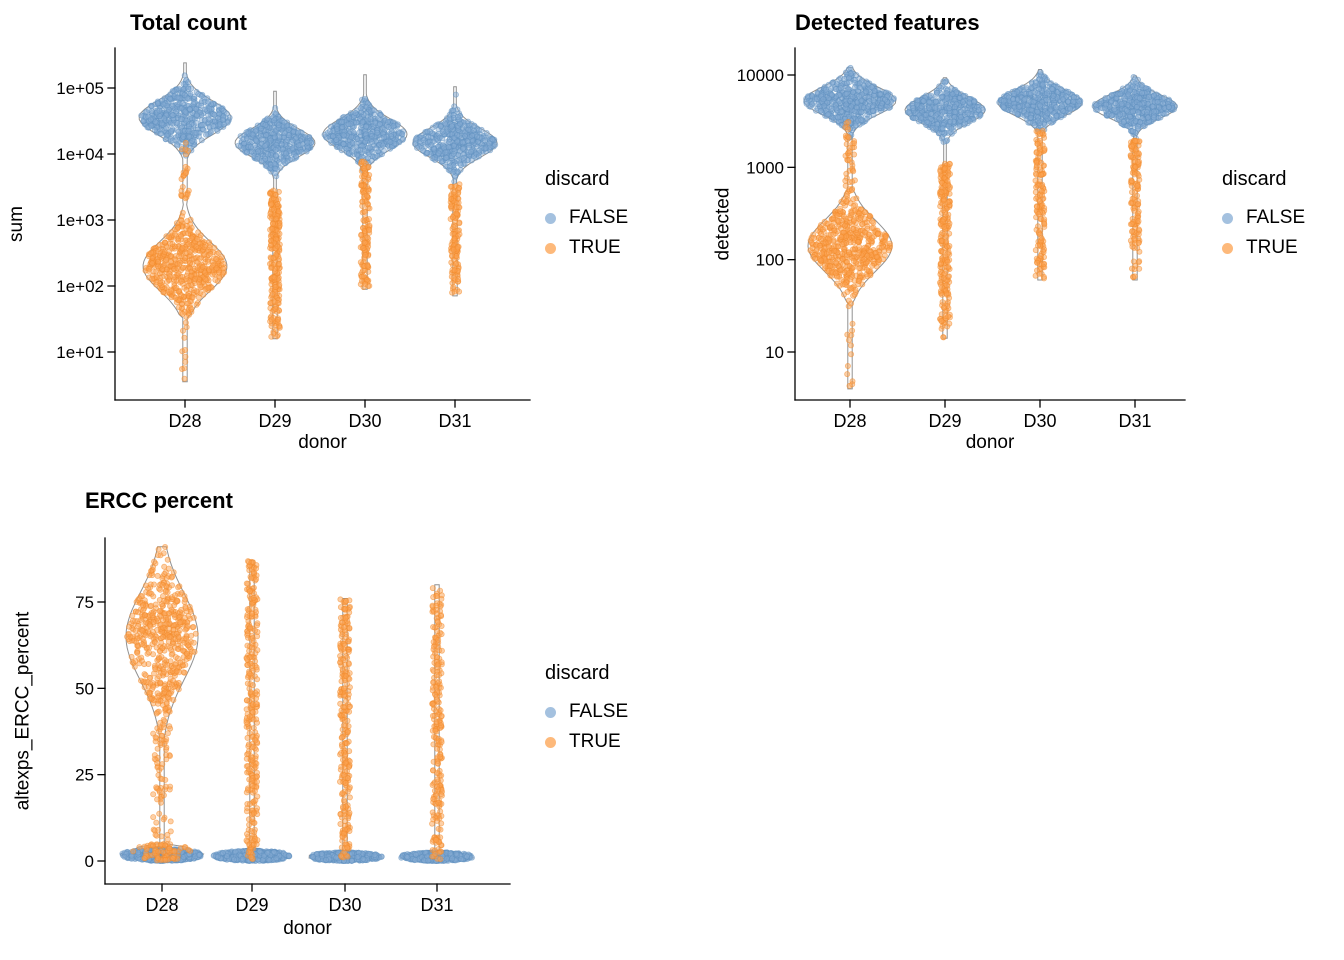 The image size is (1344, 960). What do you see at coordinates (188, 22) in the screenshot?
I see `panel-title: Total count` at bounding box center [188, 22].